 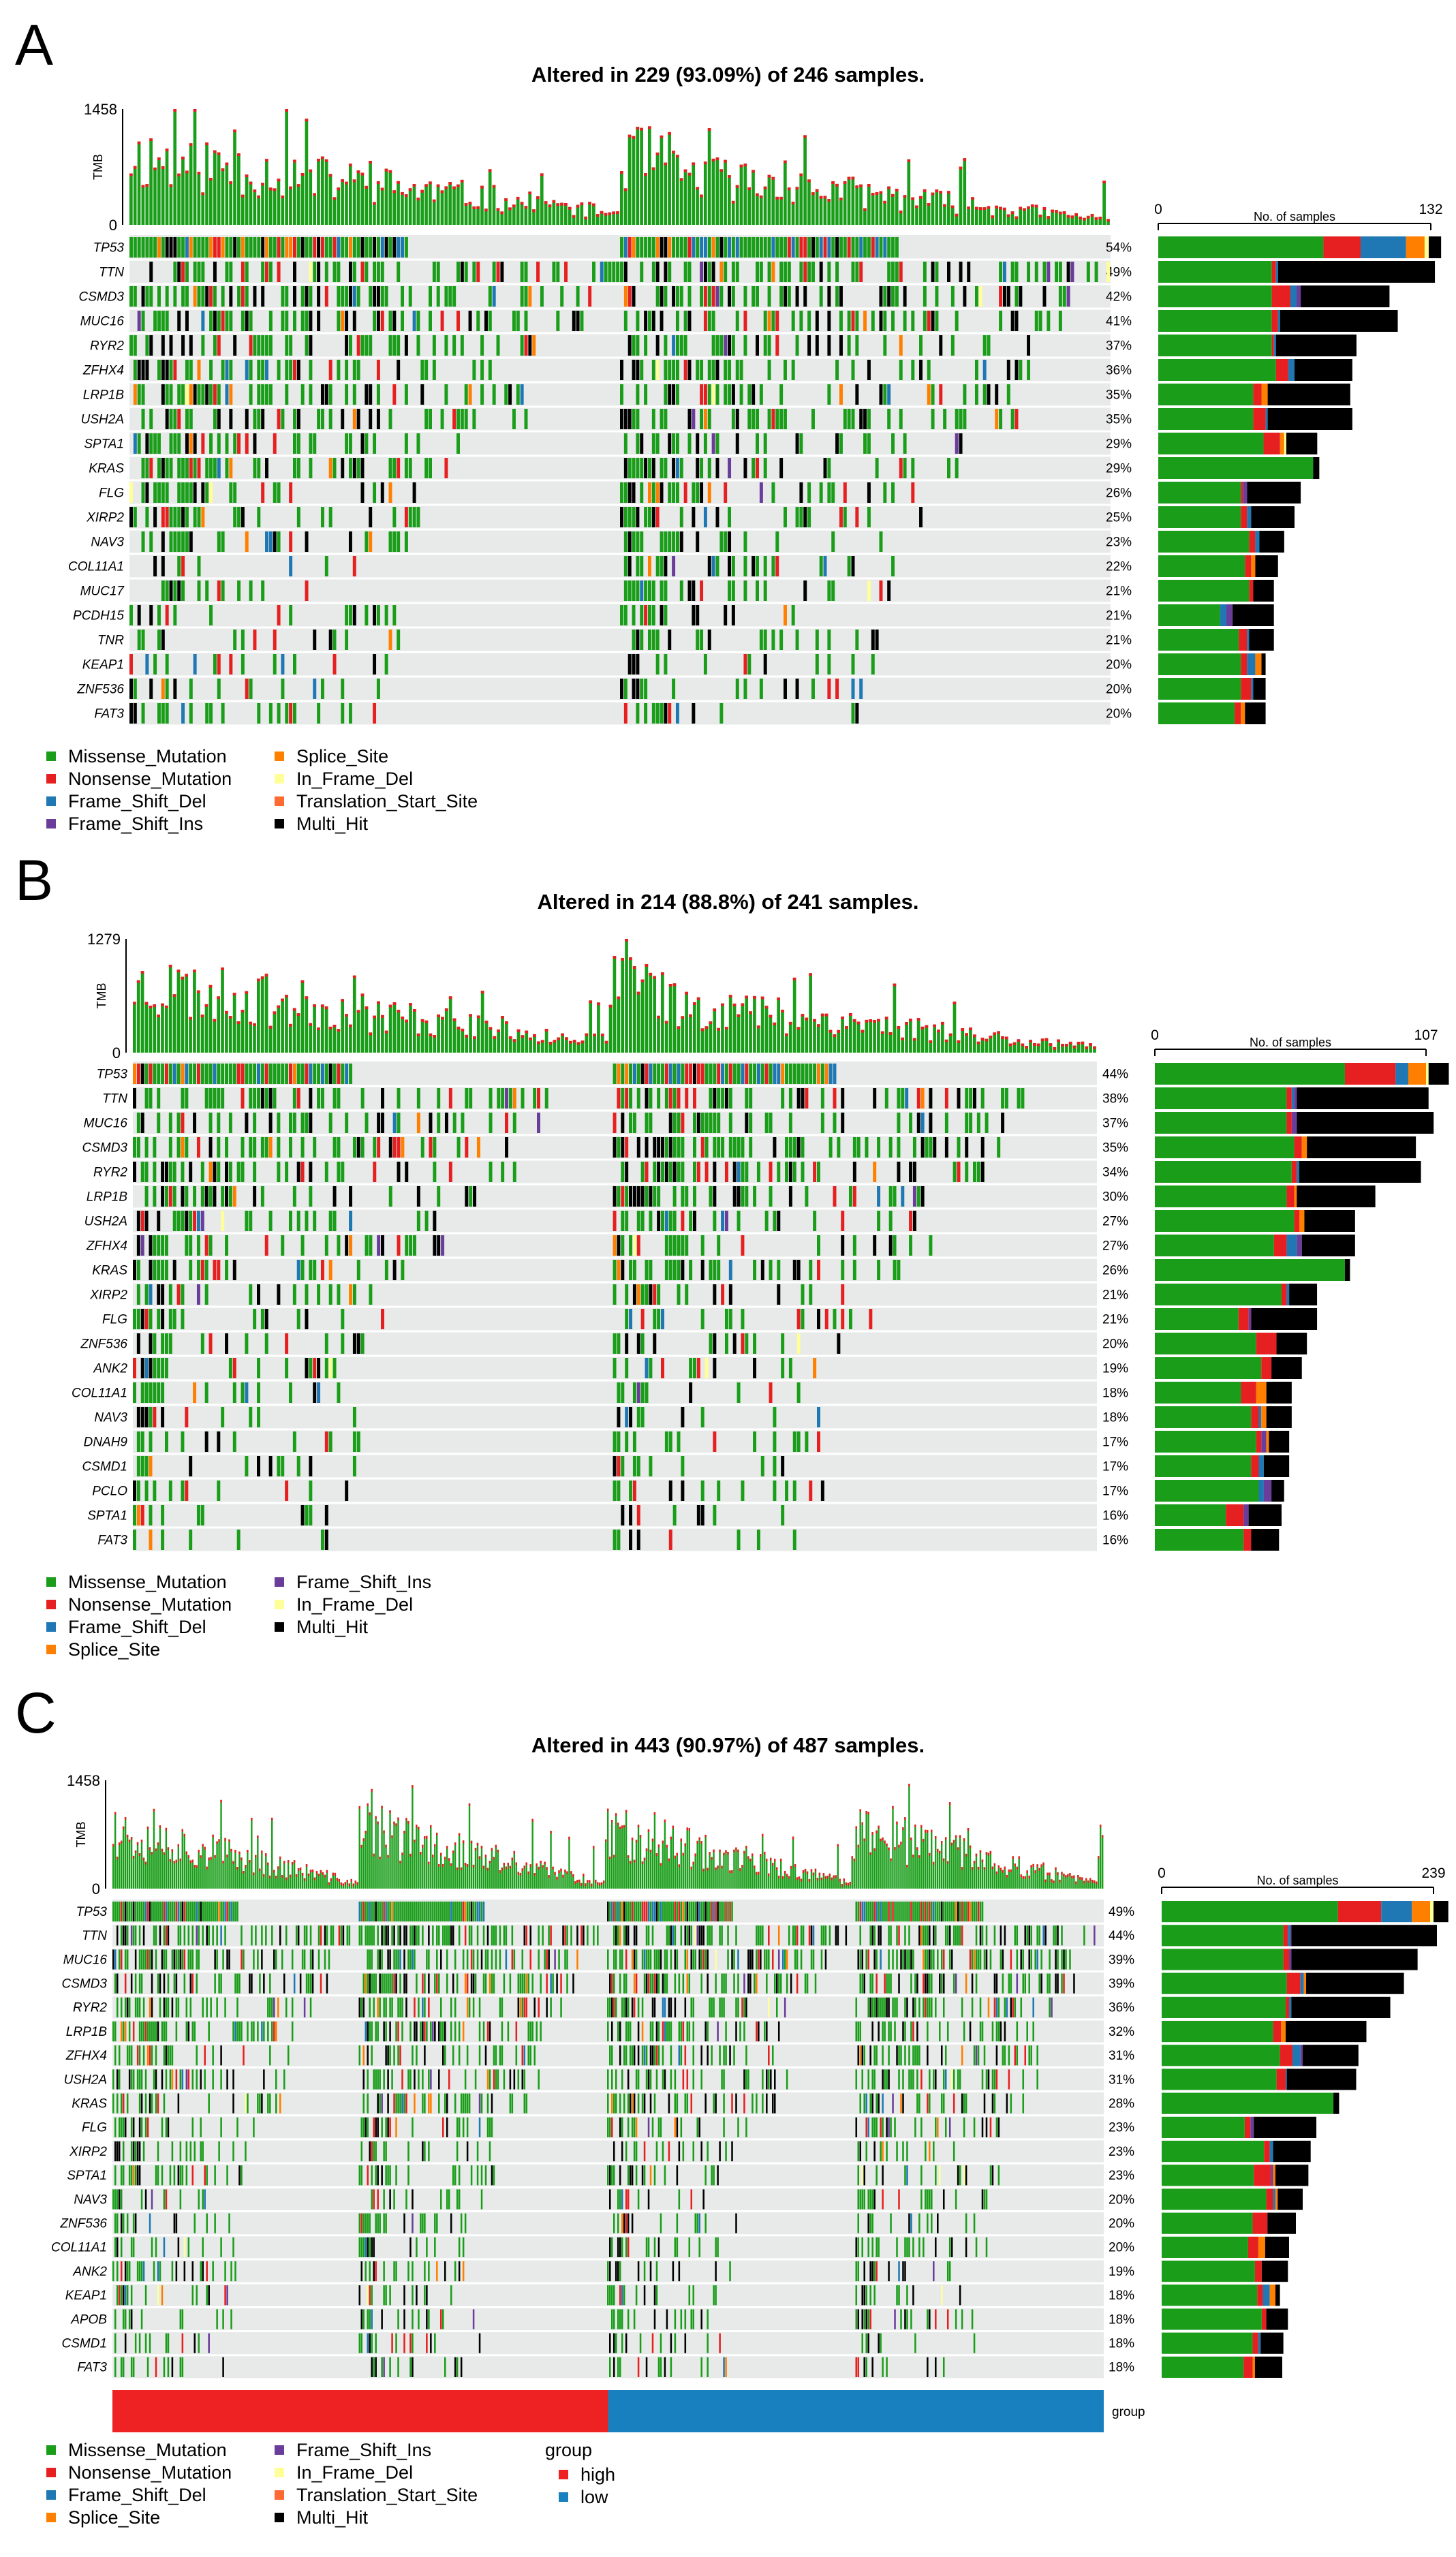 What do you see at coordinates (139, 779) in the screenshot?
I see `legend-item: Nonsense_Mutation` at bounding box center [139, 779].